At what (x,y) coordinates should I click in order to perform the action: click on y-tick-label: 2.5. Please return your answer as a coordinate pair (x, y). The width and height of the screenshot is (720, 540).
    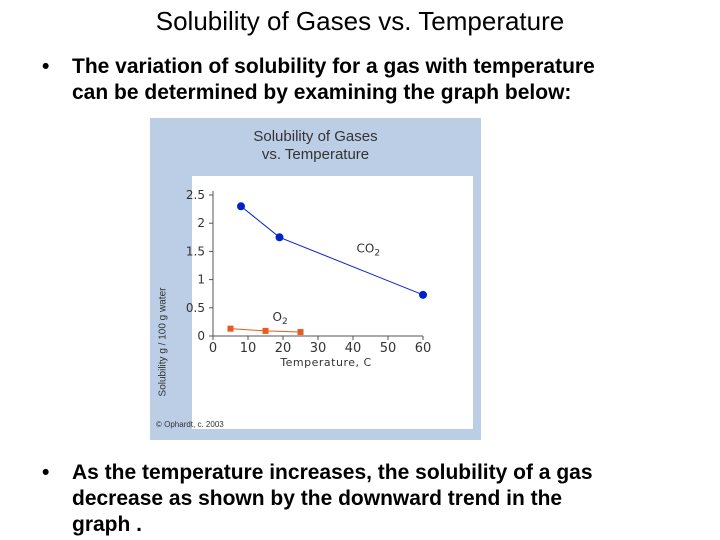
    Looking at the image, I should click on (195, 195).